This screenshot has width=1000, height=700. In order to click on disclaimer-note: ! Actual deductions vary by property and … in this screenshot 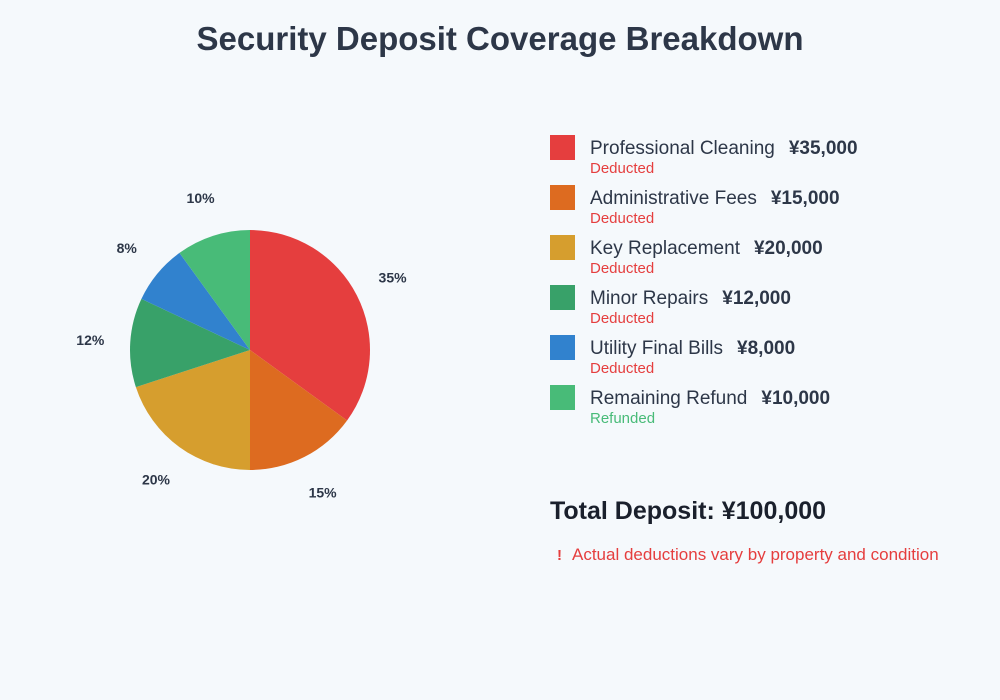, I will do `click(748, 555)`.